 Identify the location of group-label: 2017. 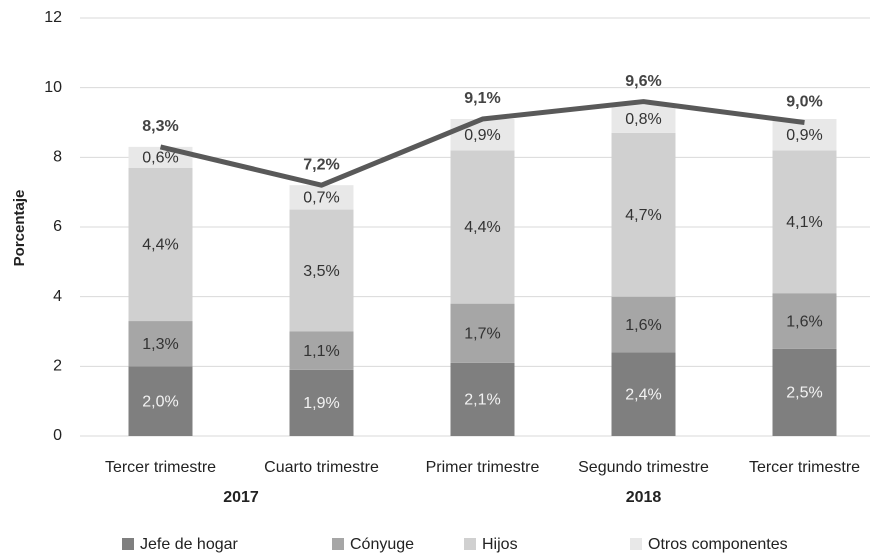
(241, 497).